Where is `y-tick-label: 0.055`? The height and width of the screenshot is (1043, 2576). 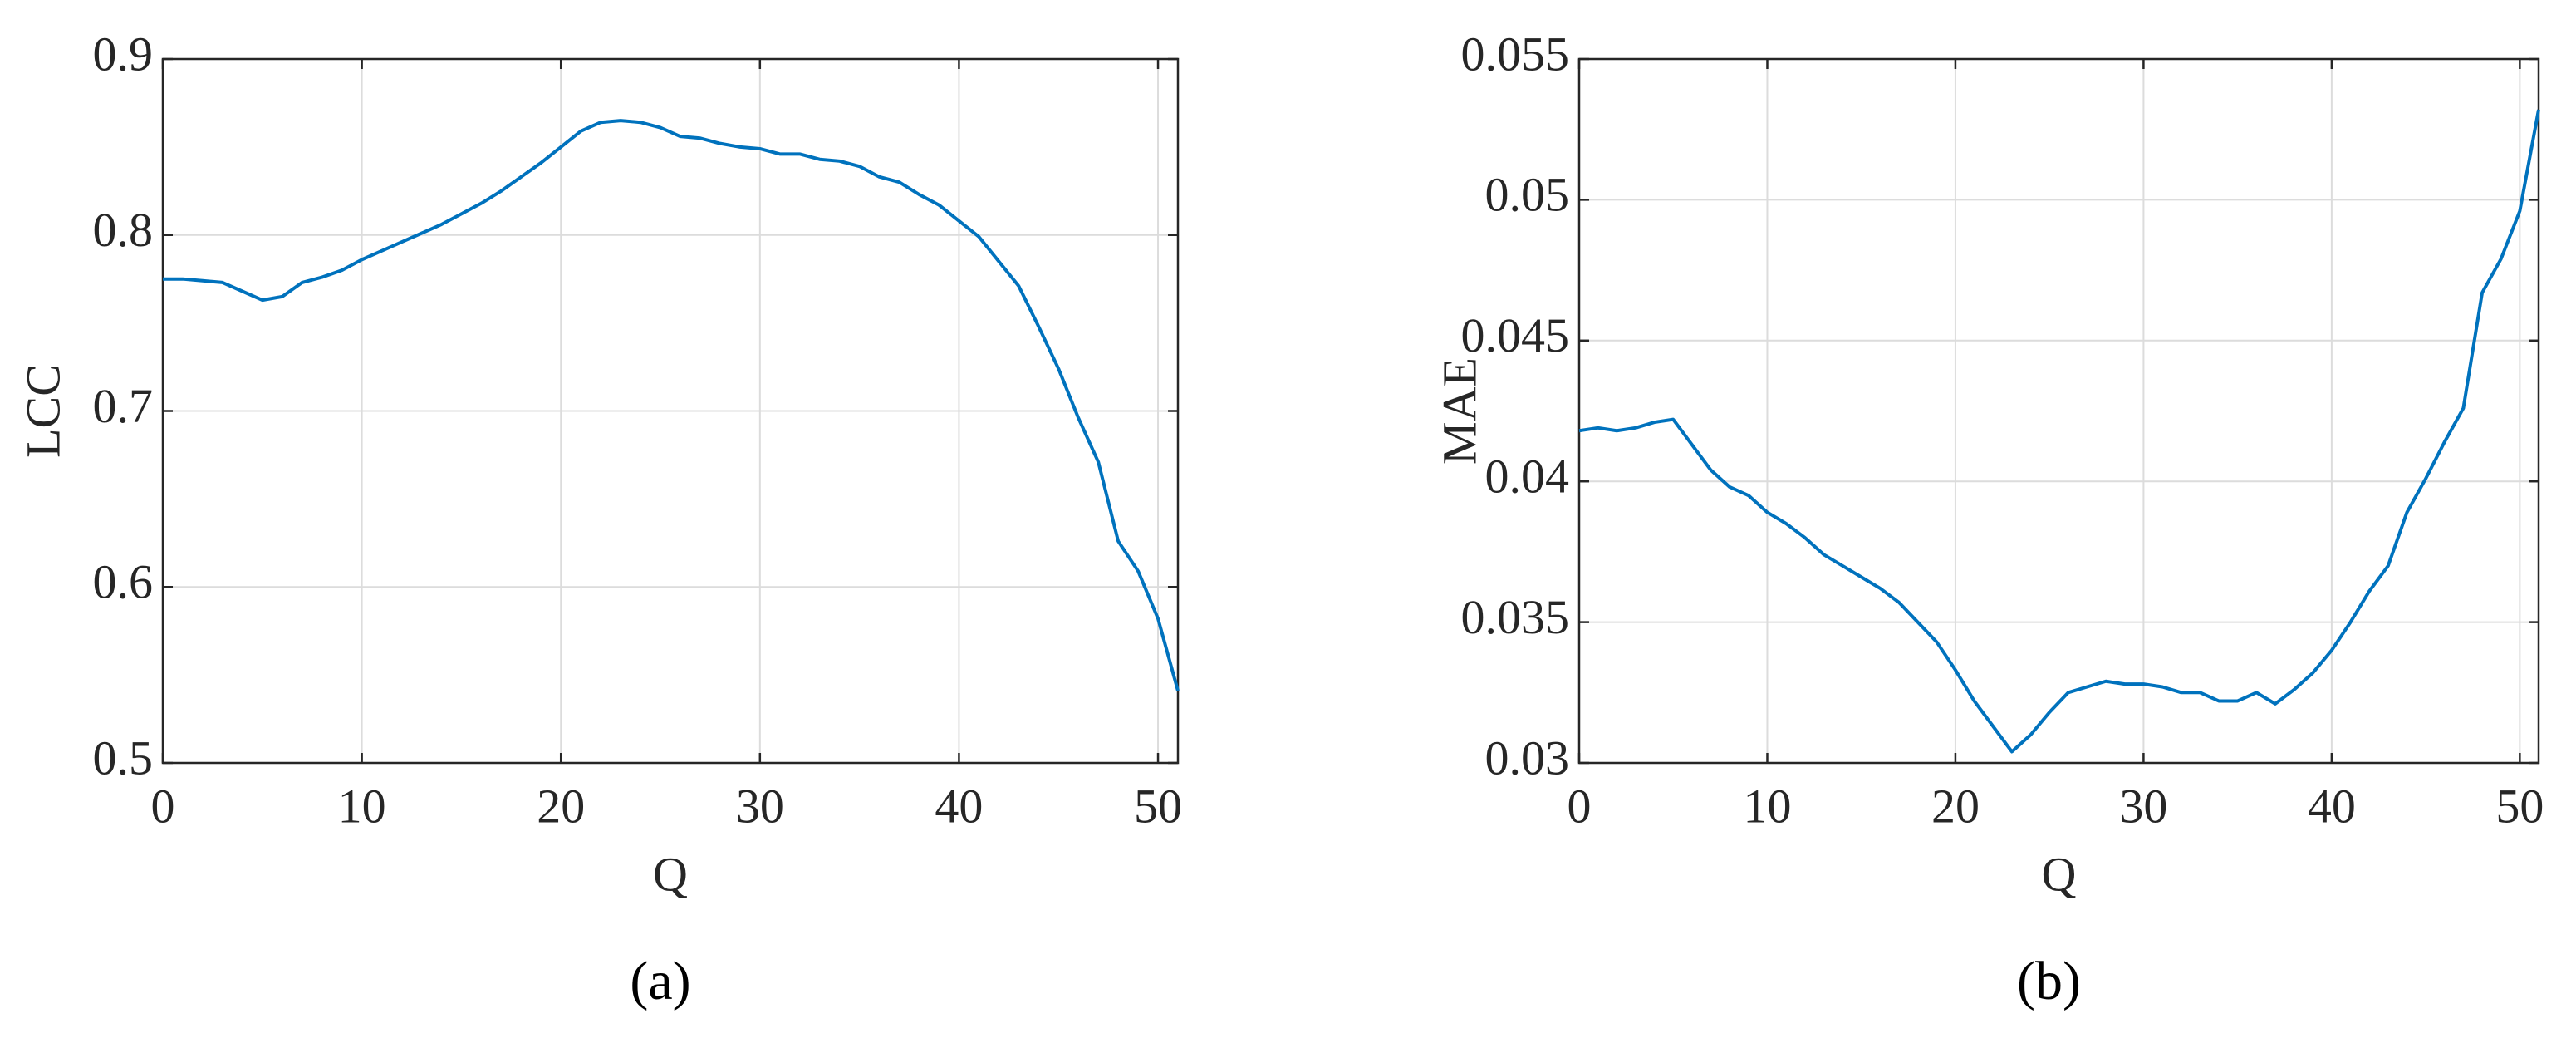 y-tick-label: 0.055 is located at coordinates (1515, 54).